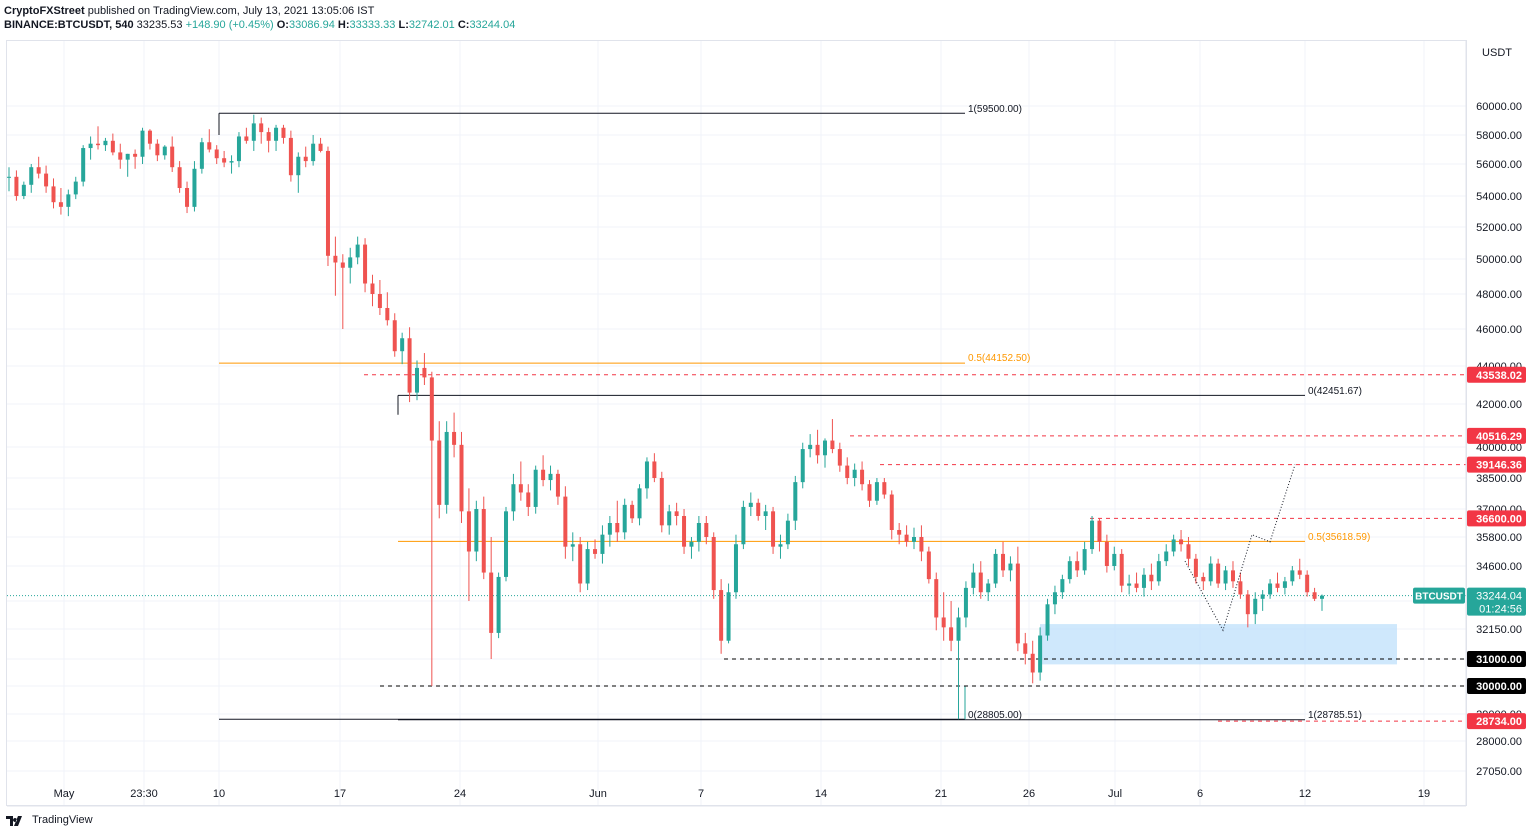 This screenshot has width=1536, height=838. I want to click on tradingview-brand: TradingView, so click(62, 820).